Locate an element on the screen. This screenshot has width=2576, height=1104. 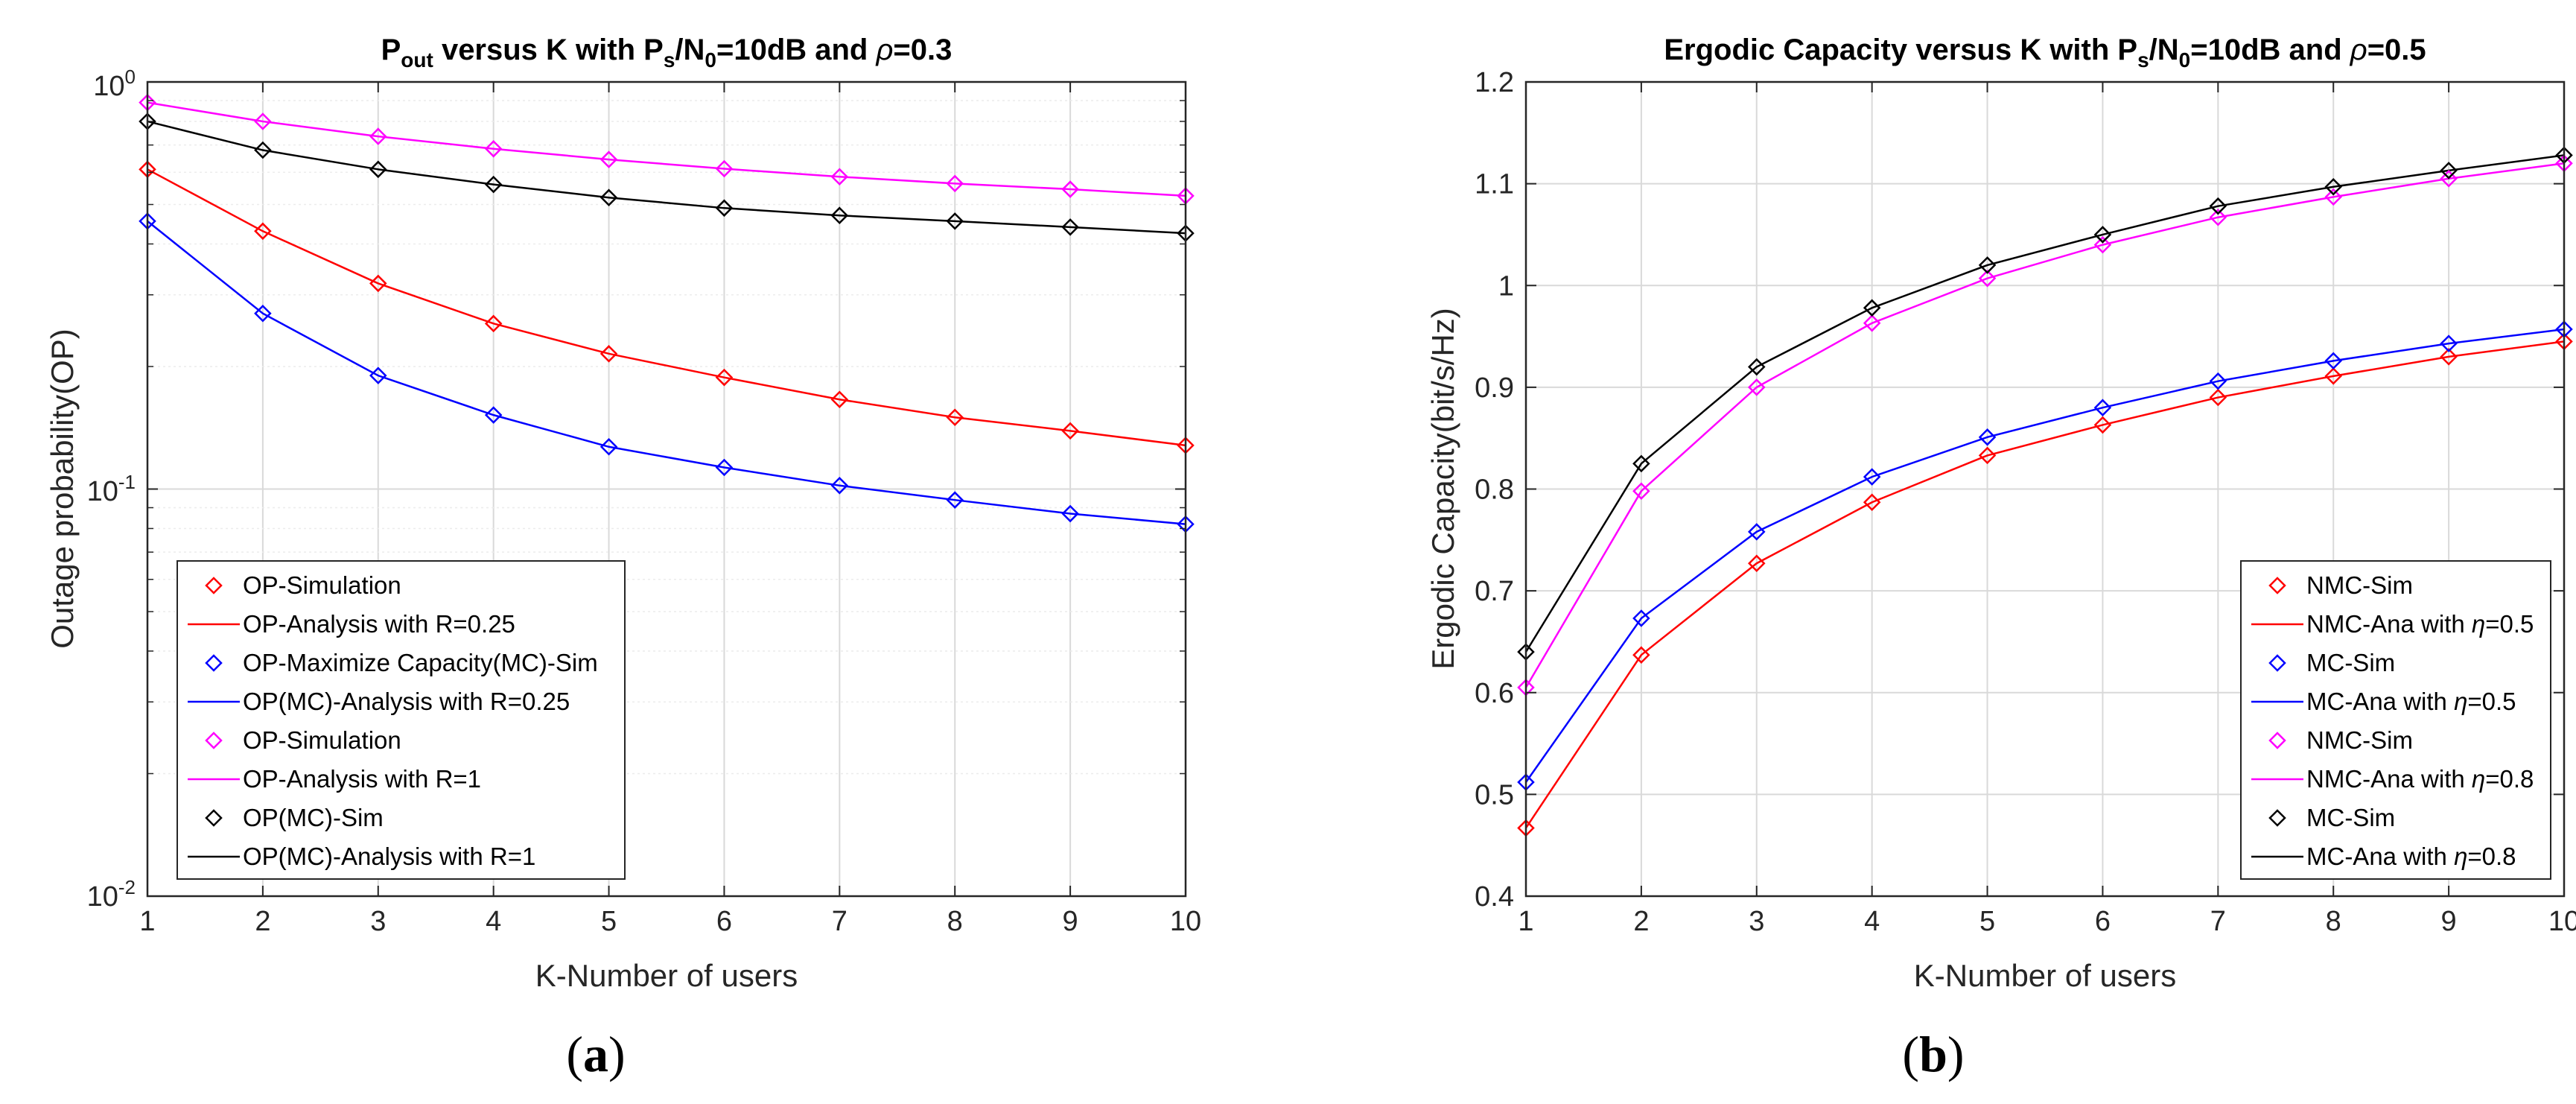
panel-b-xtick-label: 6 is located at coordinates (2103, 921).